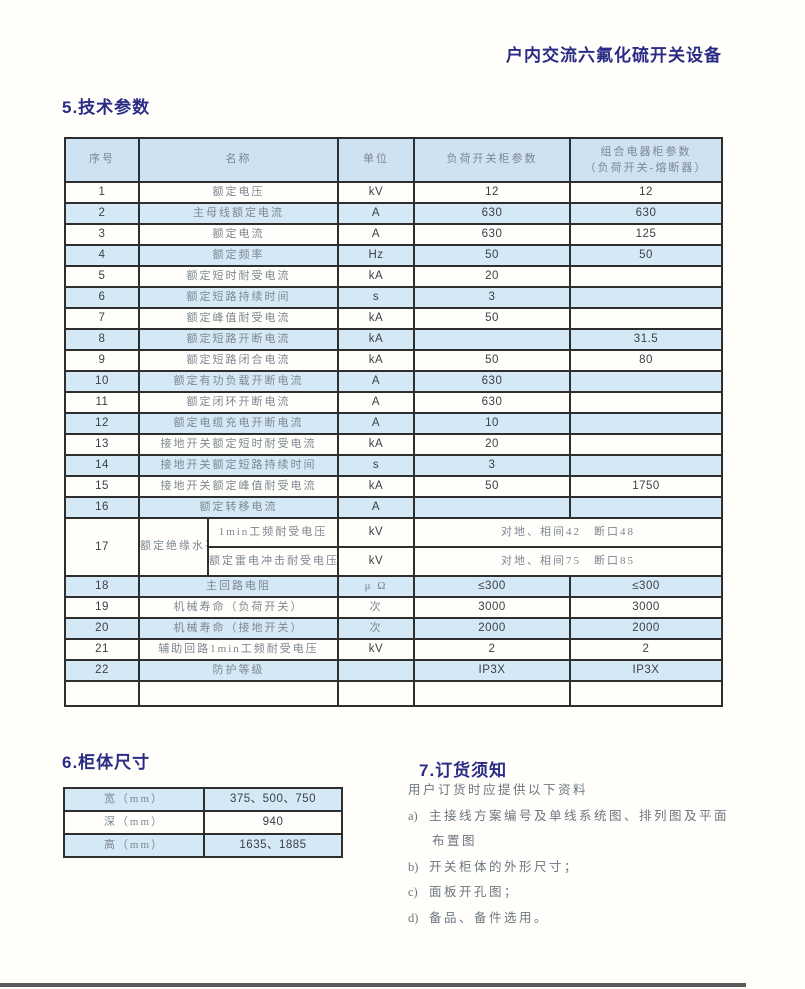  Describe the element at coordinates (102, 507) in the screenshot. I see `cell-no: 16` at that location.